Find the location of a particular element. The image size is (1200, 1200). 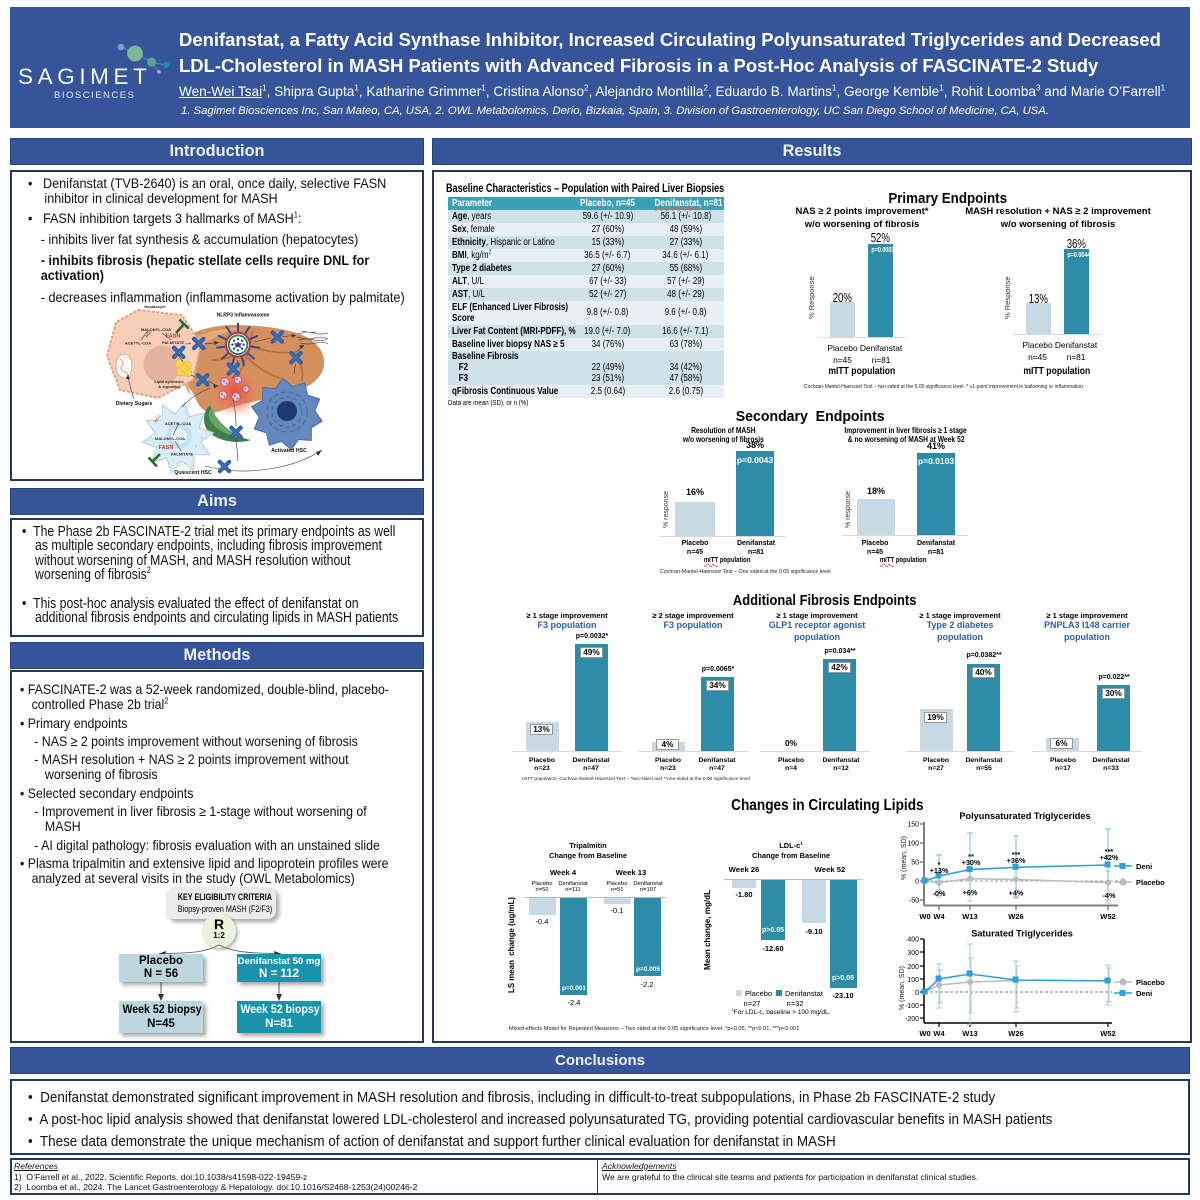

svg-text: 150 is located at coordinates (913, 825).